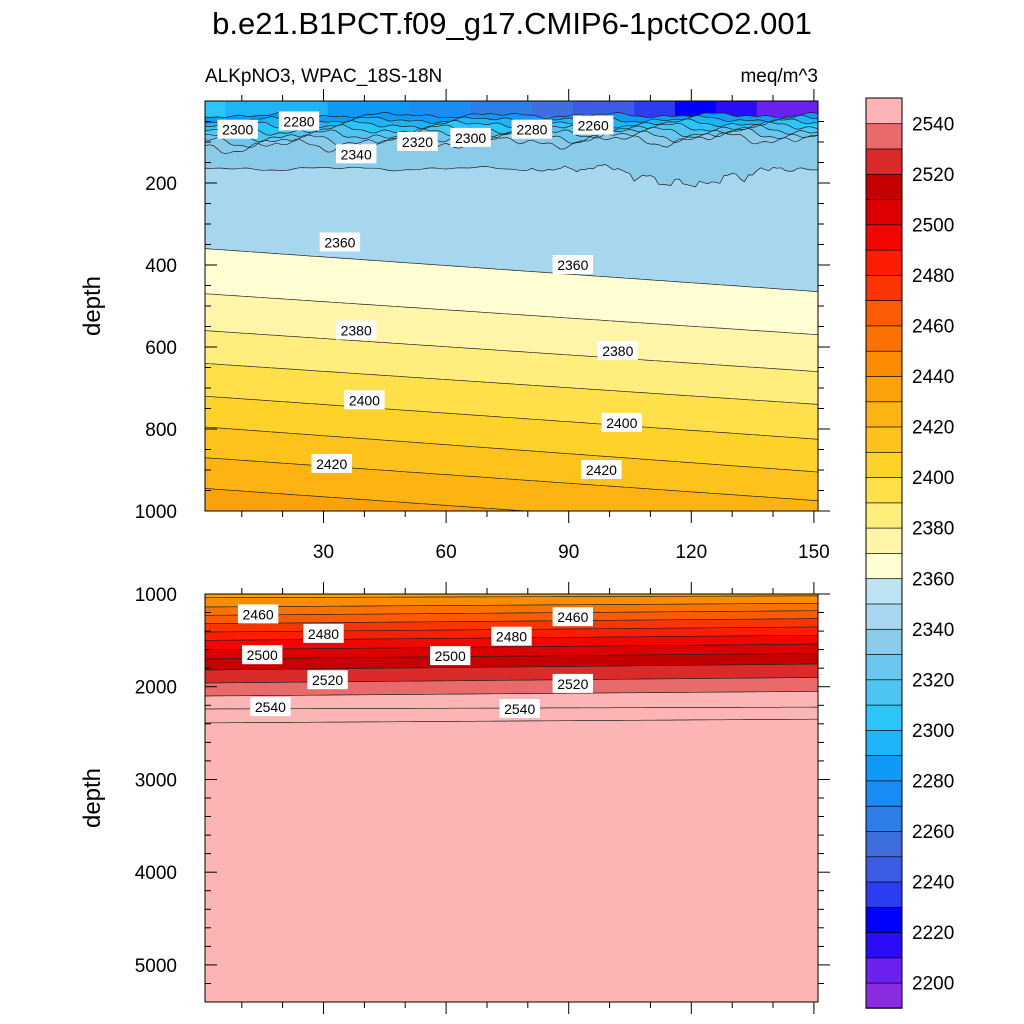  What do you see at coordinates (161, 184) in the screenshot?
I see `upper-y-tick-label: 200` at bounding box center [161, 184].